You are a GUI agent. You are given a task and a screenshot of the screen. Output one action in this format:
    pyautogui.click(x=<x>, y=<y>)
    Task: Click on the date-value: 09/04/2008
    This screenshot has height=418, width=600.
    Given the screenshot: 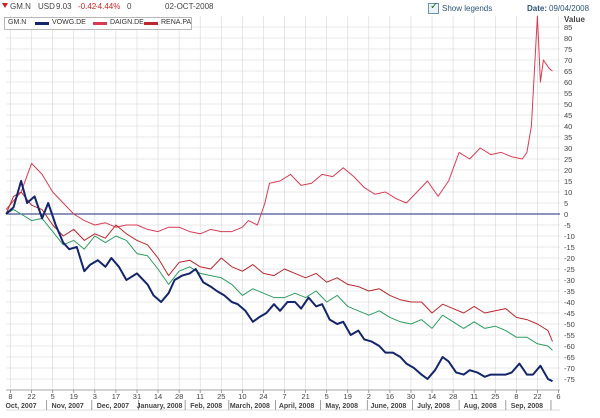 What is the action you would take?
    pyautogui.click(x=569, y=8)
    